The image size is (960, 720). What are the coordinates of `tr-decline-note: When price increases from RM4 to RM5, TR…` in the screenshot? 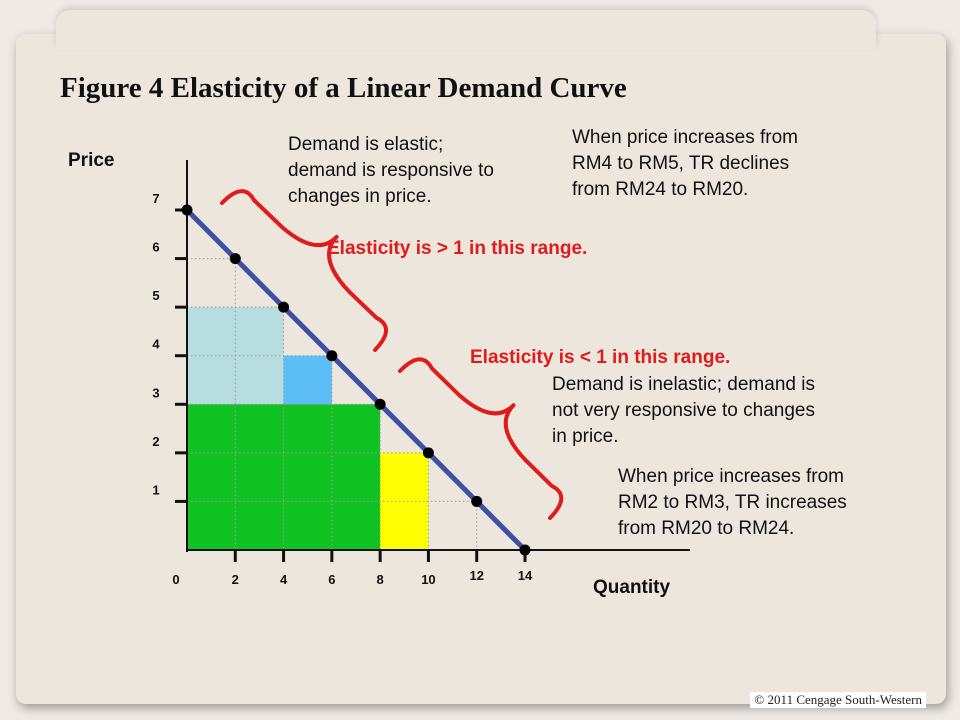 It's located at (685, 164).